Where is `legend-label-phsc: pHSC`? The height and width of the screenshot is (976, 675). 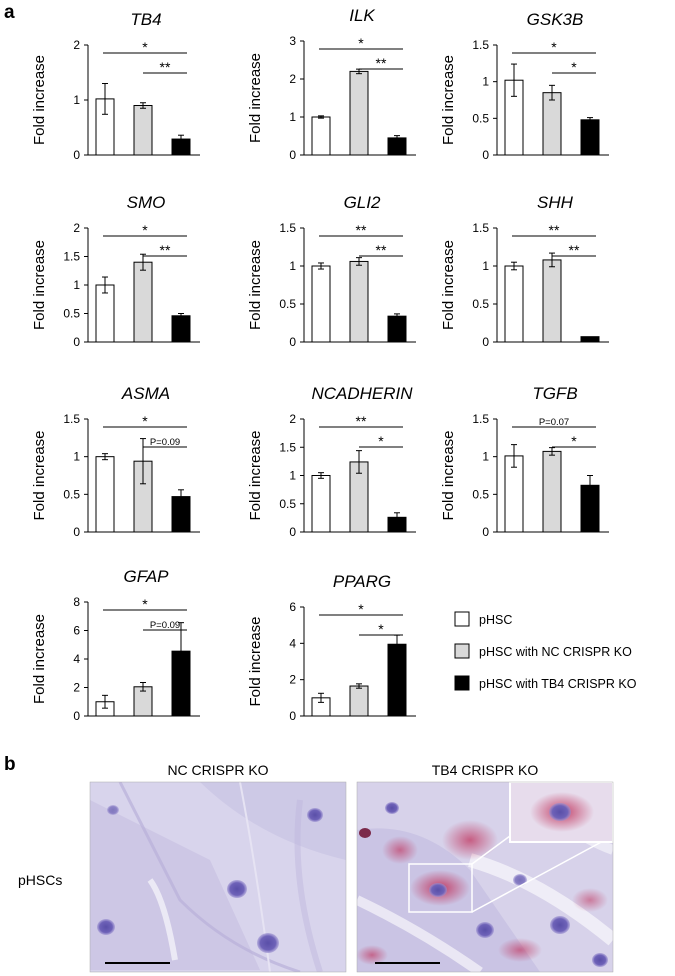
legend-label-phsc: pHSC is located at coordinates (495, 620).